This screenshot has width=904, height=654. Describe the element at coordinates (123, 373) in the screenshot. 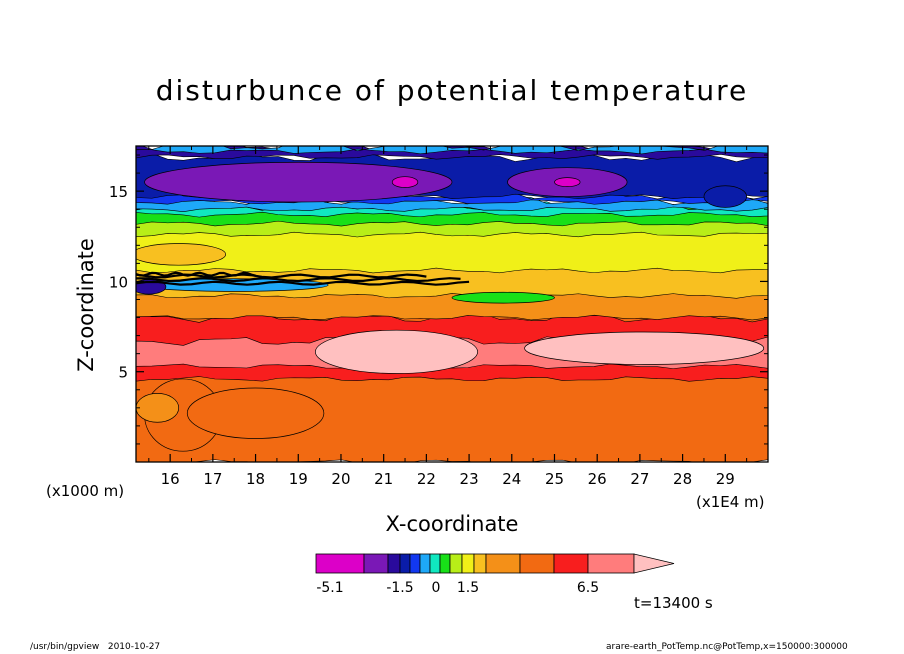

I see `y-tick-label: 5` at that location.